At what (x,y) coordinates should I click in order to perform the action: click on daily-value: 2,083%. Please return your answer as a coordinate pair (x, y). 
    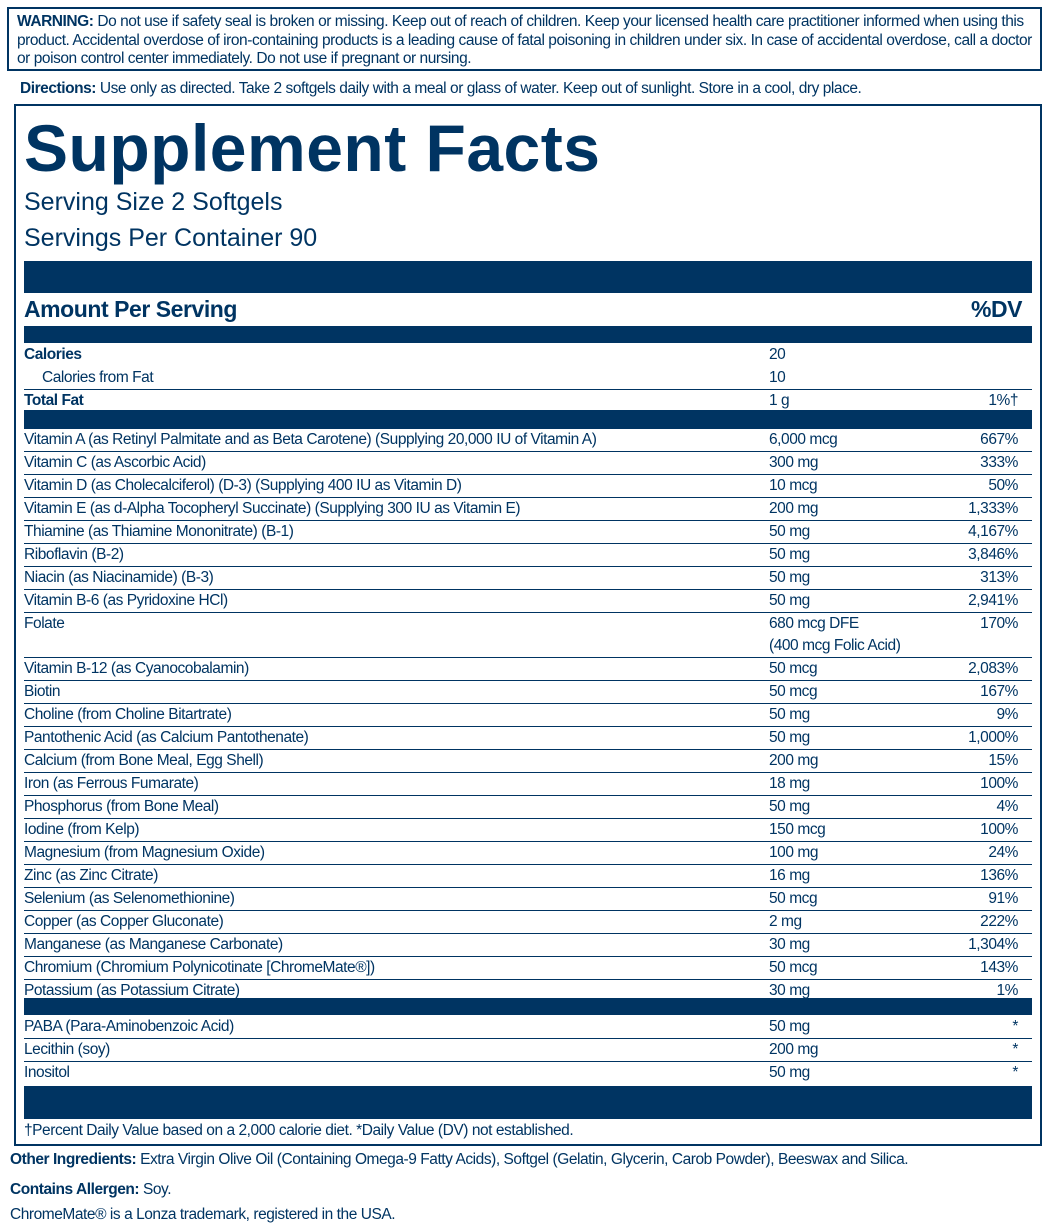
    Looking at the image, I should click on (993, 668).